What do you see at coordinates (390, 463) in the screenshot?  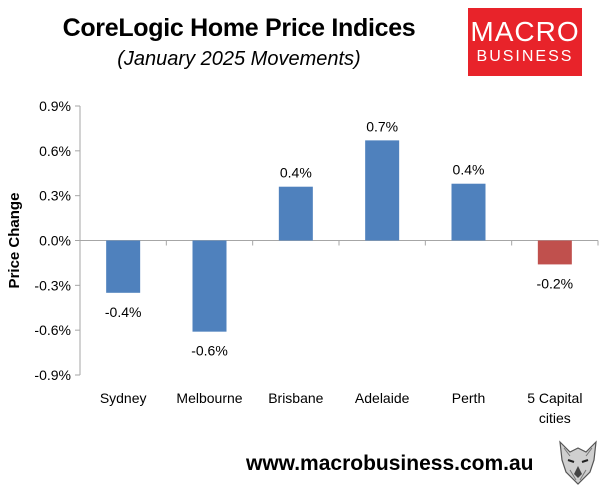 I see `website-url: www.macrobusiness.com.au` at bounding box center [390, 463].